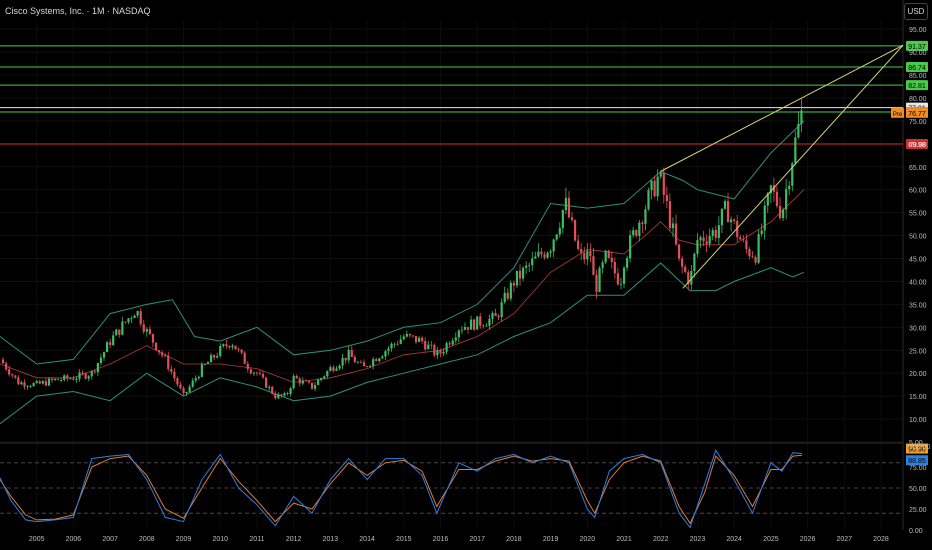  I want to click on pre-market-tag, so click(897, 112).